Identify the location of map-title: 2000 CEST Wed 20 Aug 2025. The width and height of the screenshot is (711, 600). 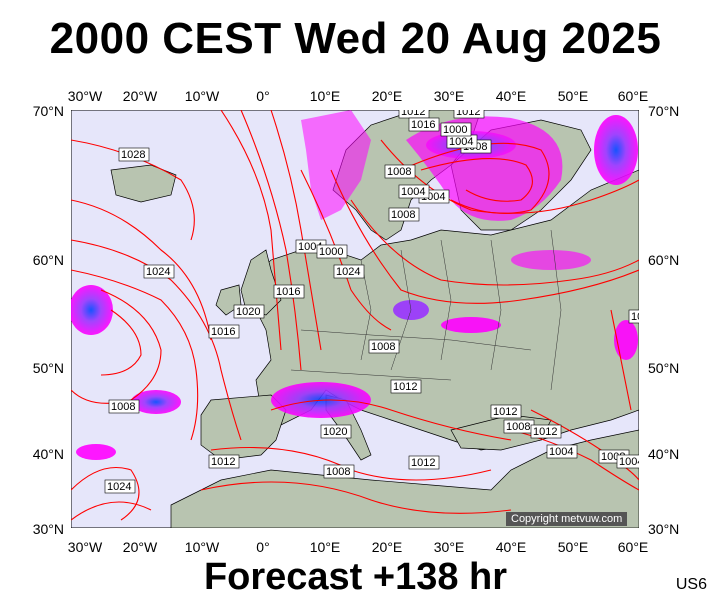
(355, 38).